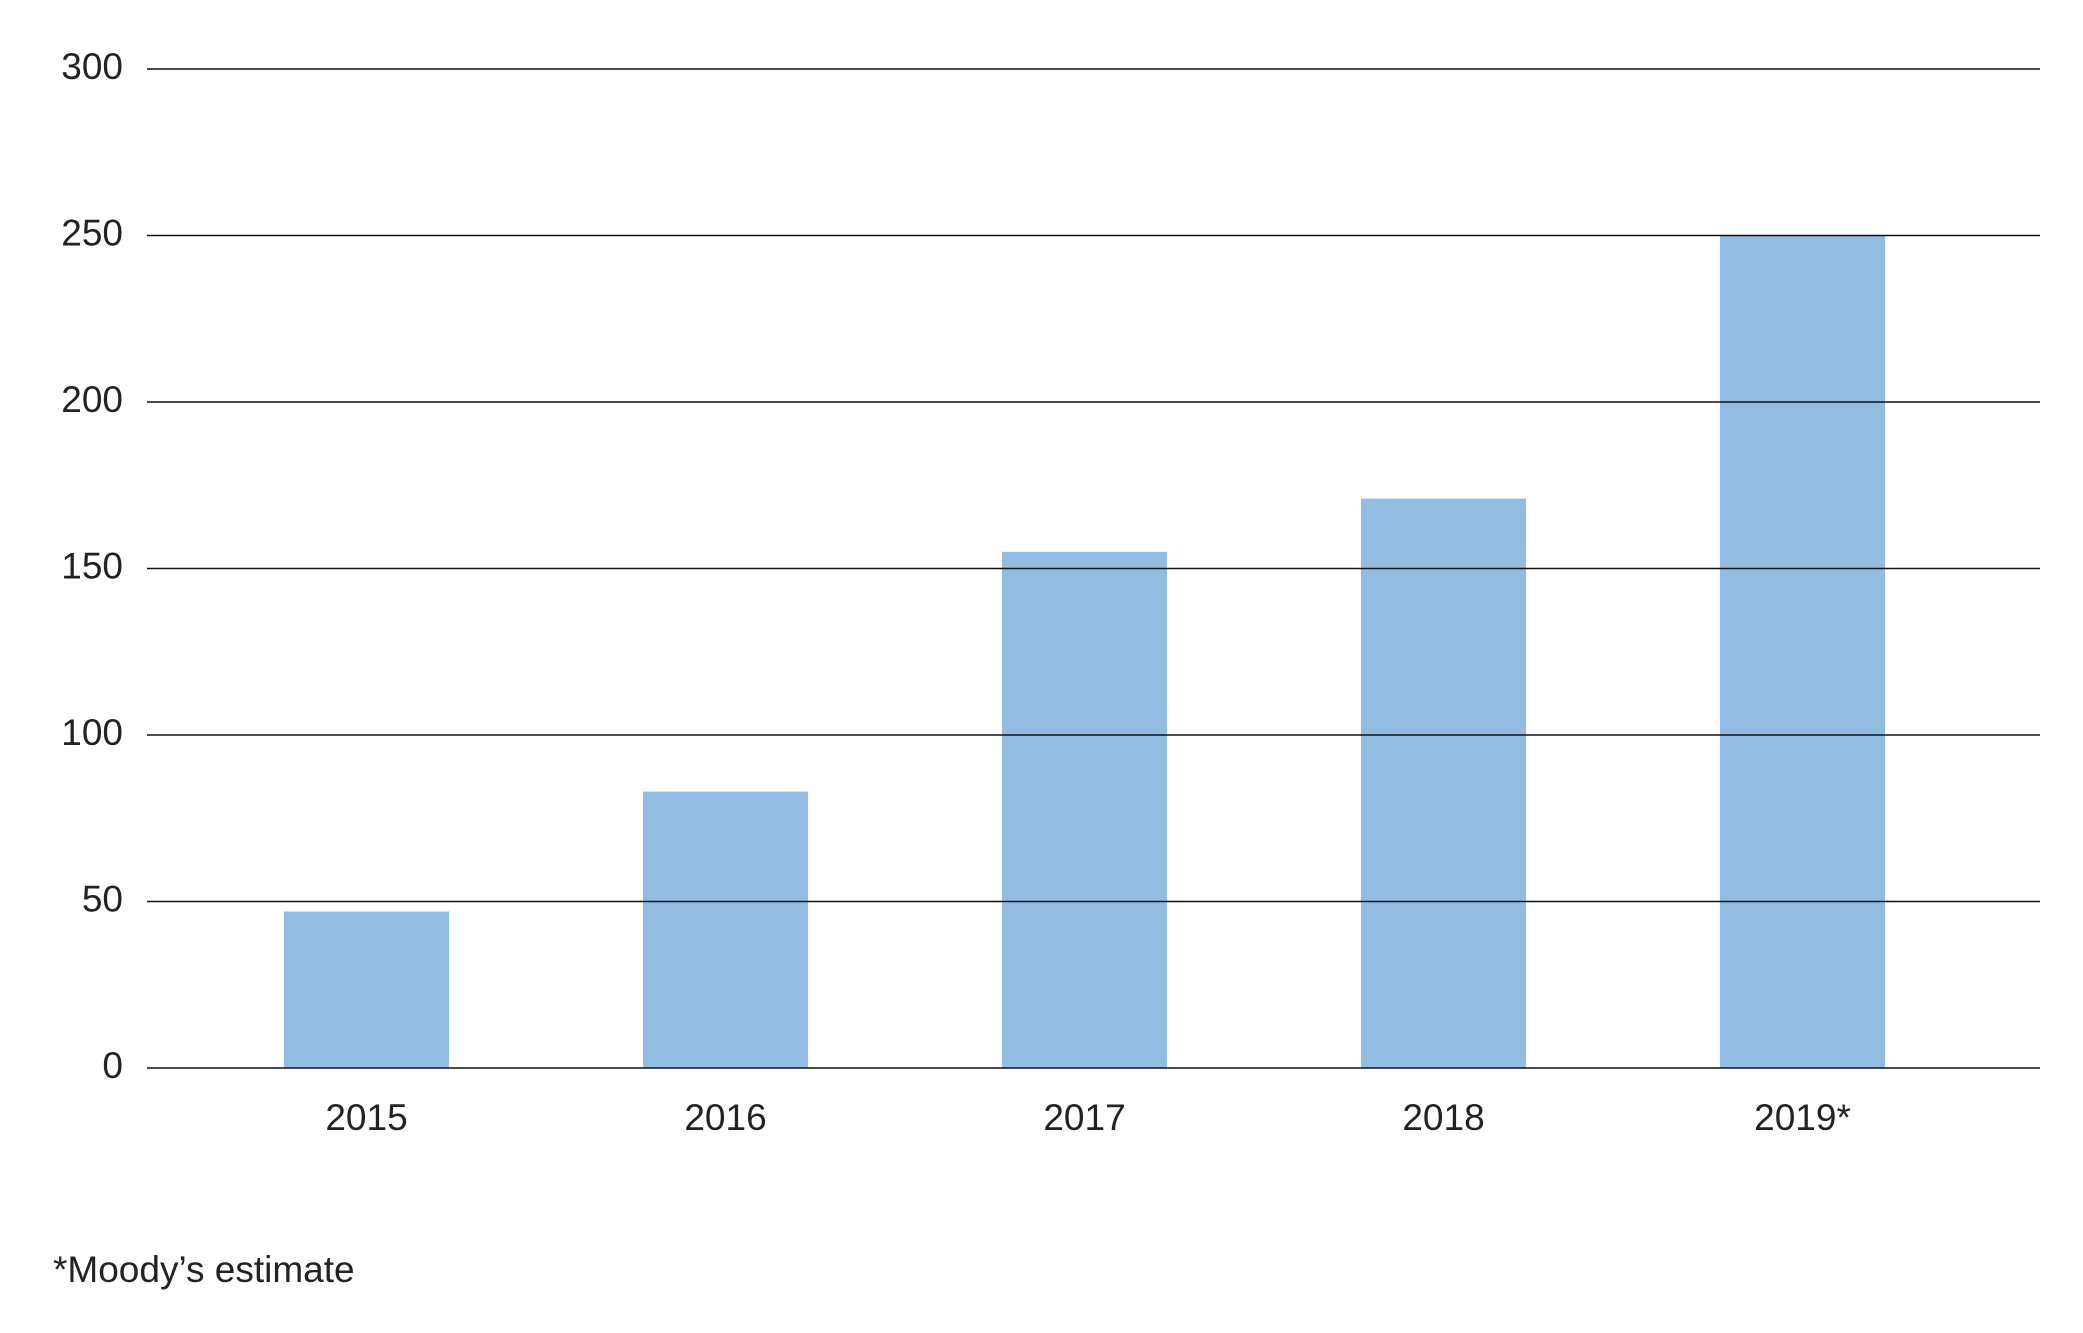 The height and width of the screenshot is (1333, 2083). I want to click on y-tick-label: 150, so click(92, 565).